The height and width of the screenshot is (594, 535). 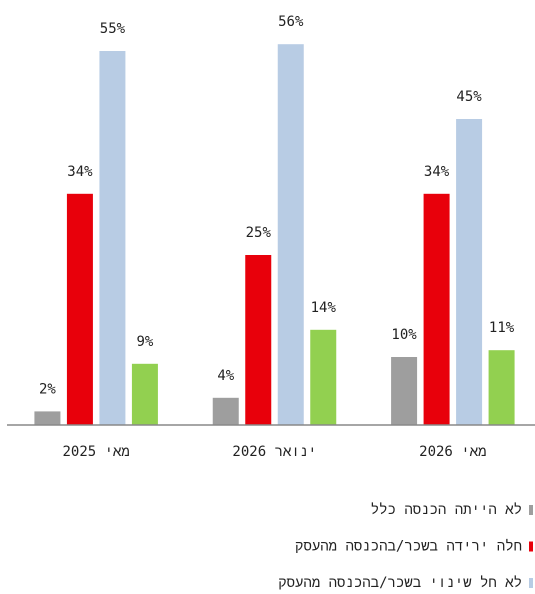 What do you see at coordinates (113, 29) in the screenshot?
I see `data-label: 55%` at bounding box center [113, 29].